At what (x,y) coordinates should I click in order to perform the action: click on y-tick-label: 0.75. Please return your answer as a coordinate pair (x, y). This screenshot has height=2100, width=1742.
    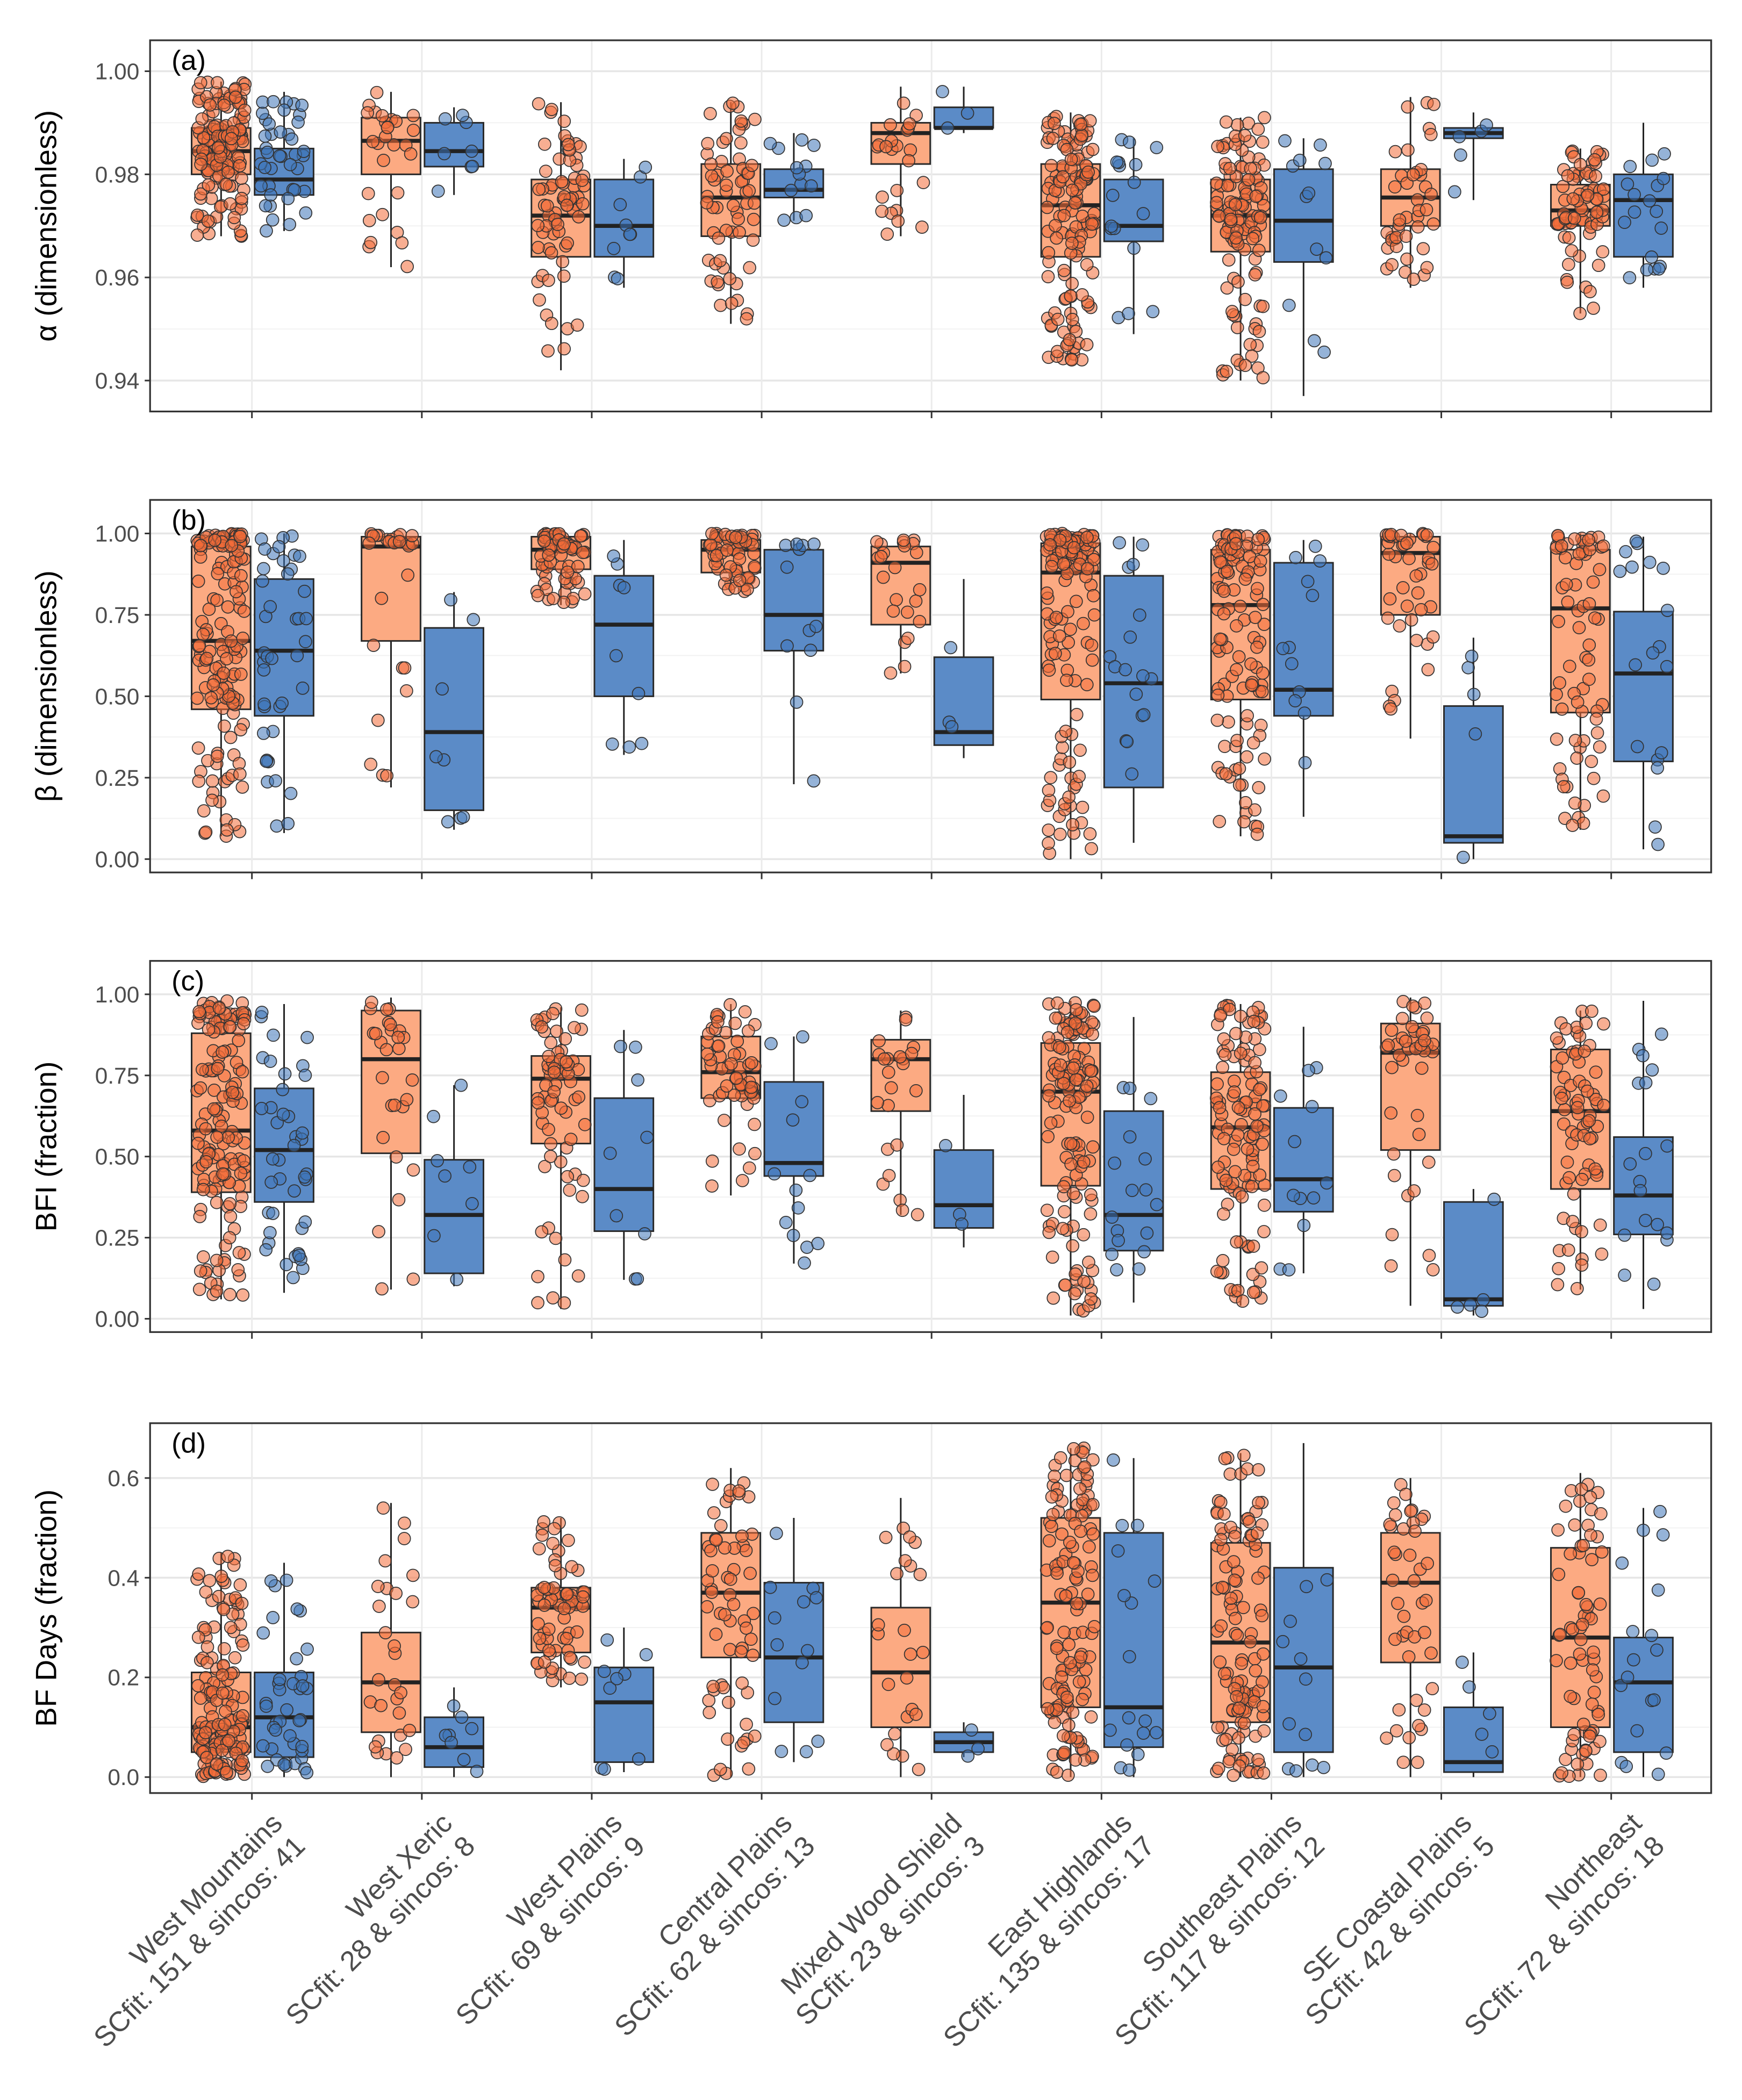
    Looking at the image, I should click on (117, 615).